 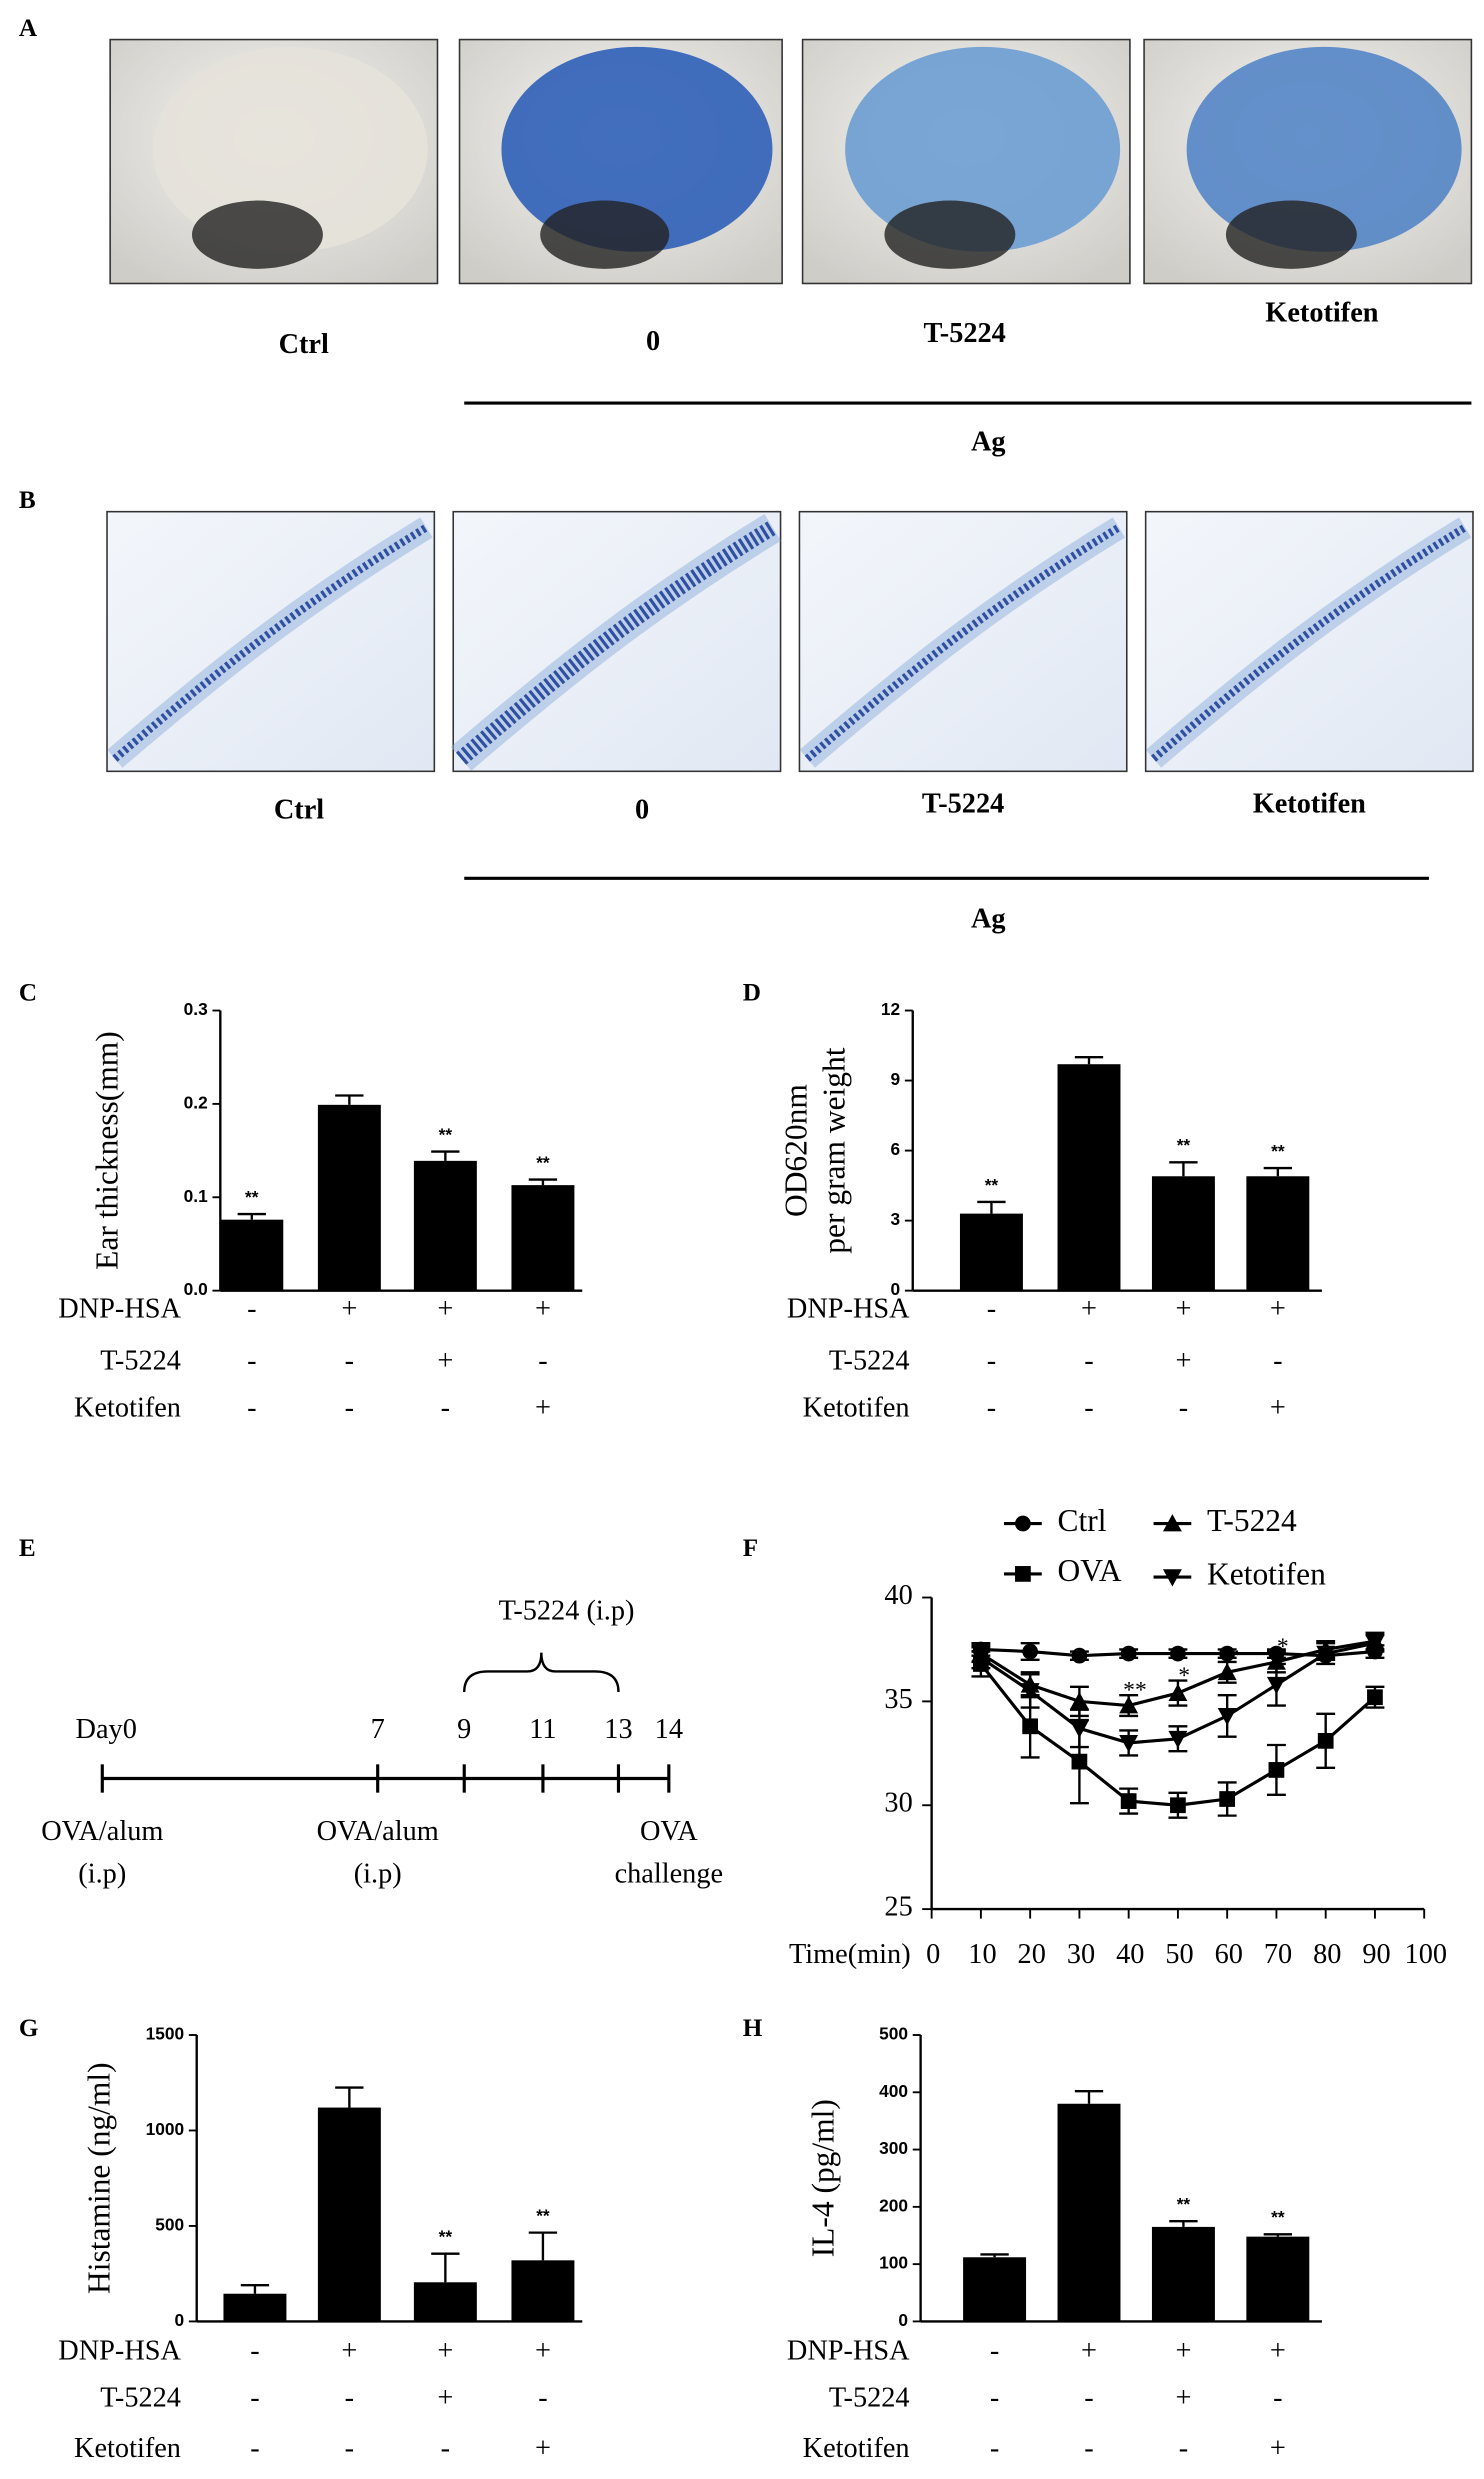 I want to click on y-tick-label: 12, so click(x=890, y=1009).